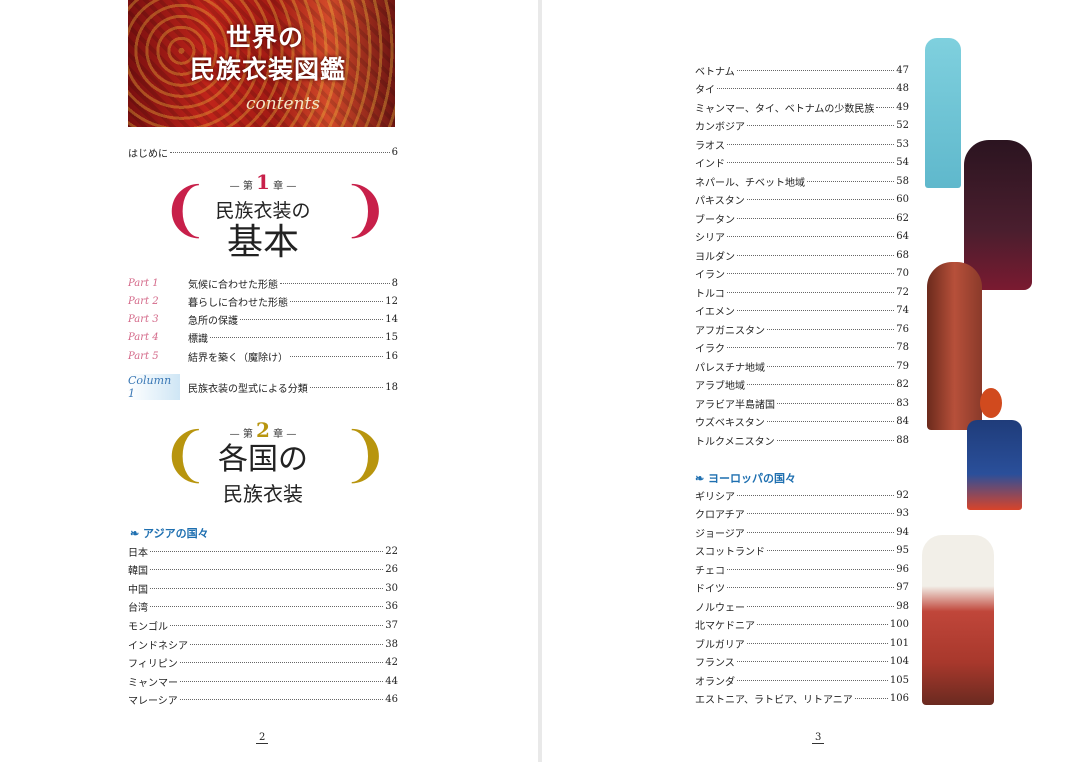 The width and height of the screenshot is (1080, 762). What do you see at coordinates (802, 89) in the screenshot?
I see `toc-item: タイ 48` at bounding box center [802, 89].